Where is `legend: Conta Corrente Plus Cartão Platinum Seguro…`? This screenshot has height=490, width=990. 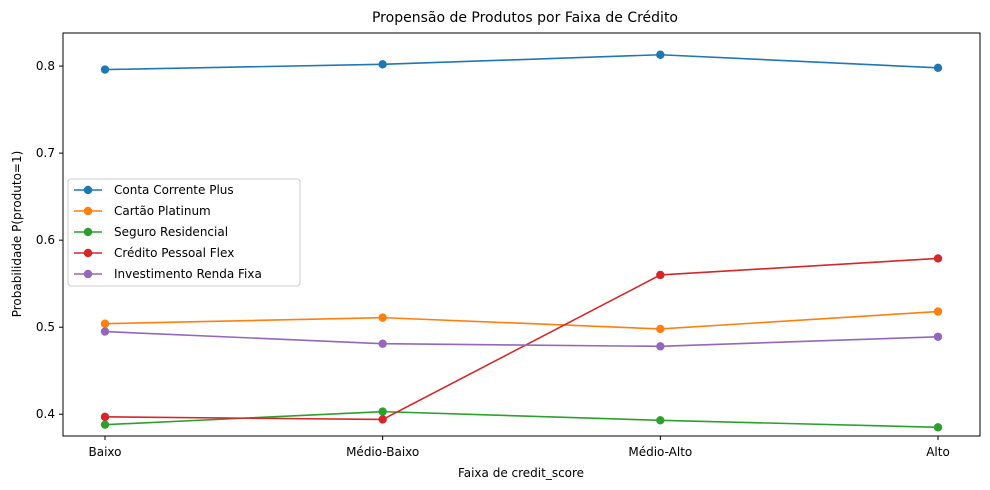 legend: Conta Corrente Plus Cartão Platinum Seguro… is located at coordinates (184, 232).